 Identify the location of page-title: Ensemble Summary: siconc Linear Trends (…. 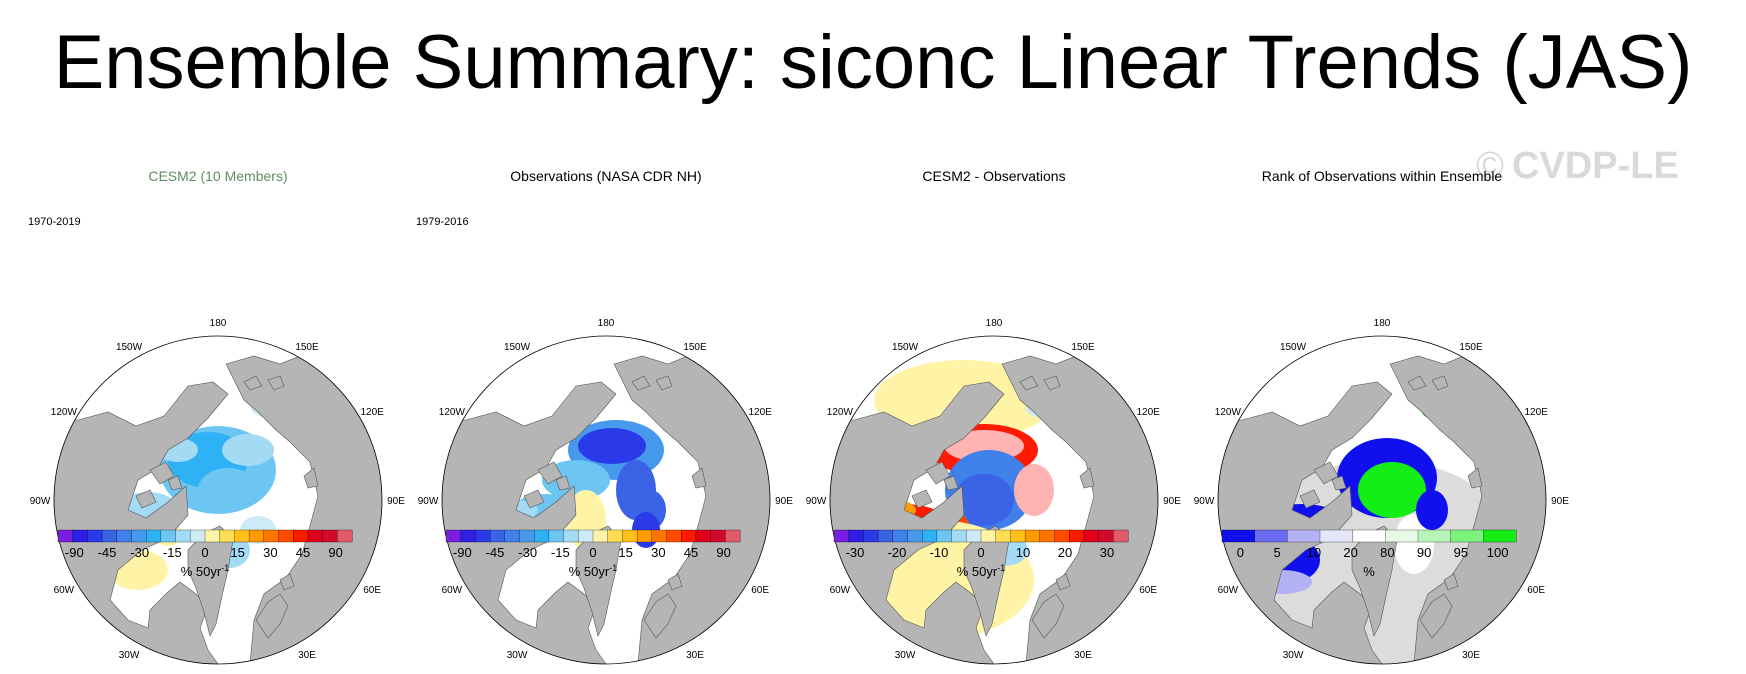
(873, 62).